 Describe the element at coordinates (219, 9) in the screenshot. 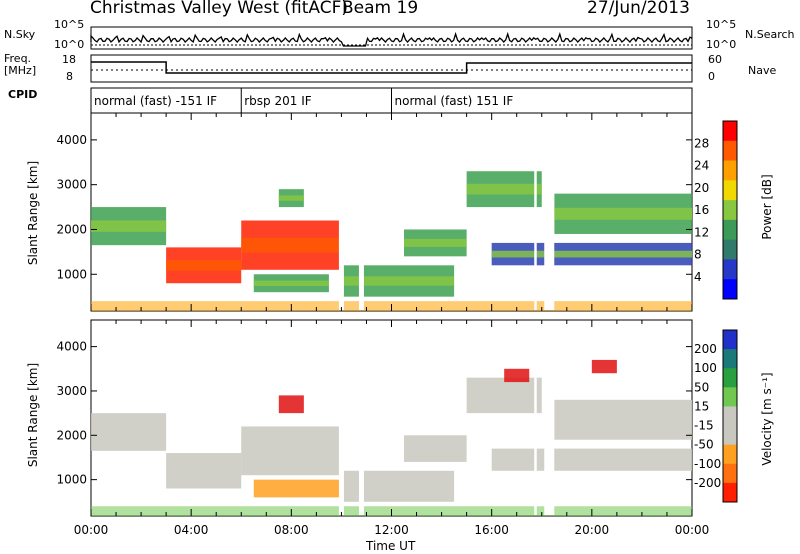

I see `station-title: Christmas Valley West (fitACF)` at that location.